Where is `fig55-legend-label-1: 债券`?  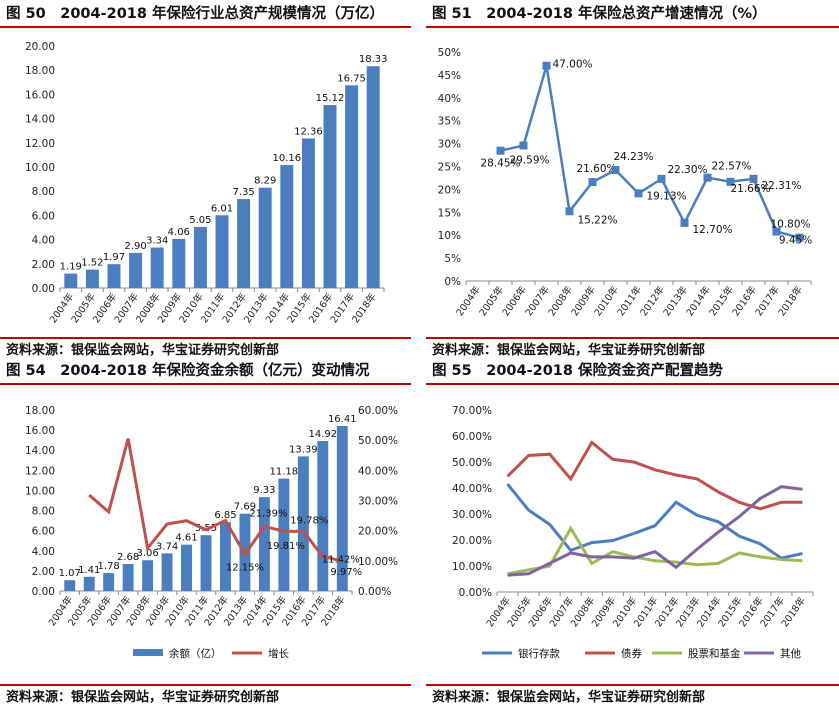
fig55-legend-label-1: 债券 is located at coordinates (631, 653).